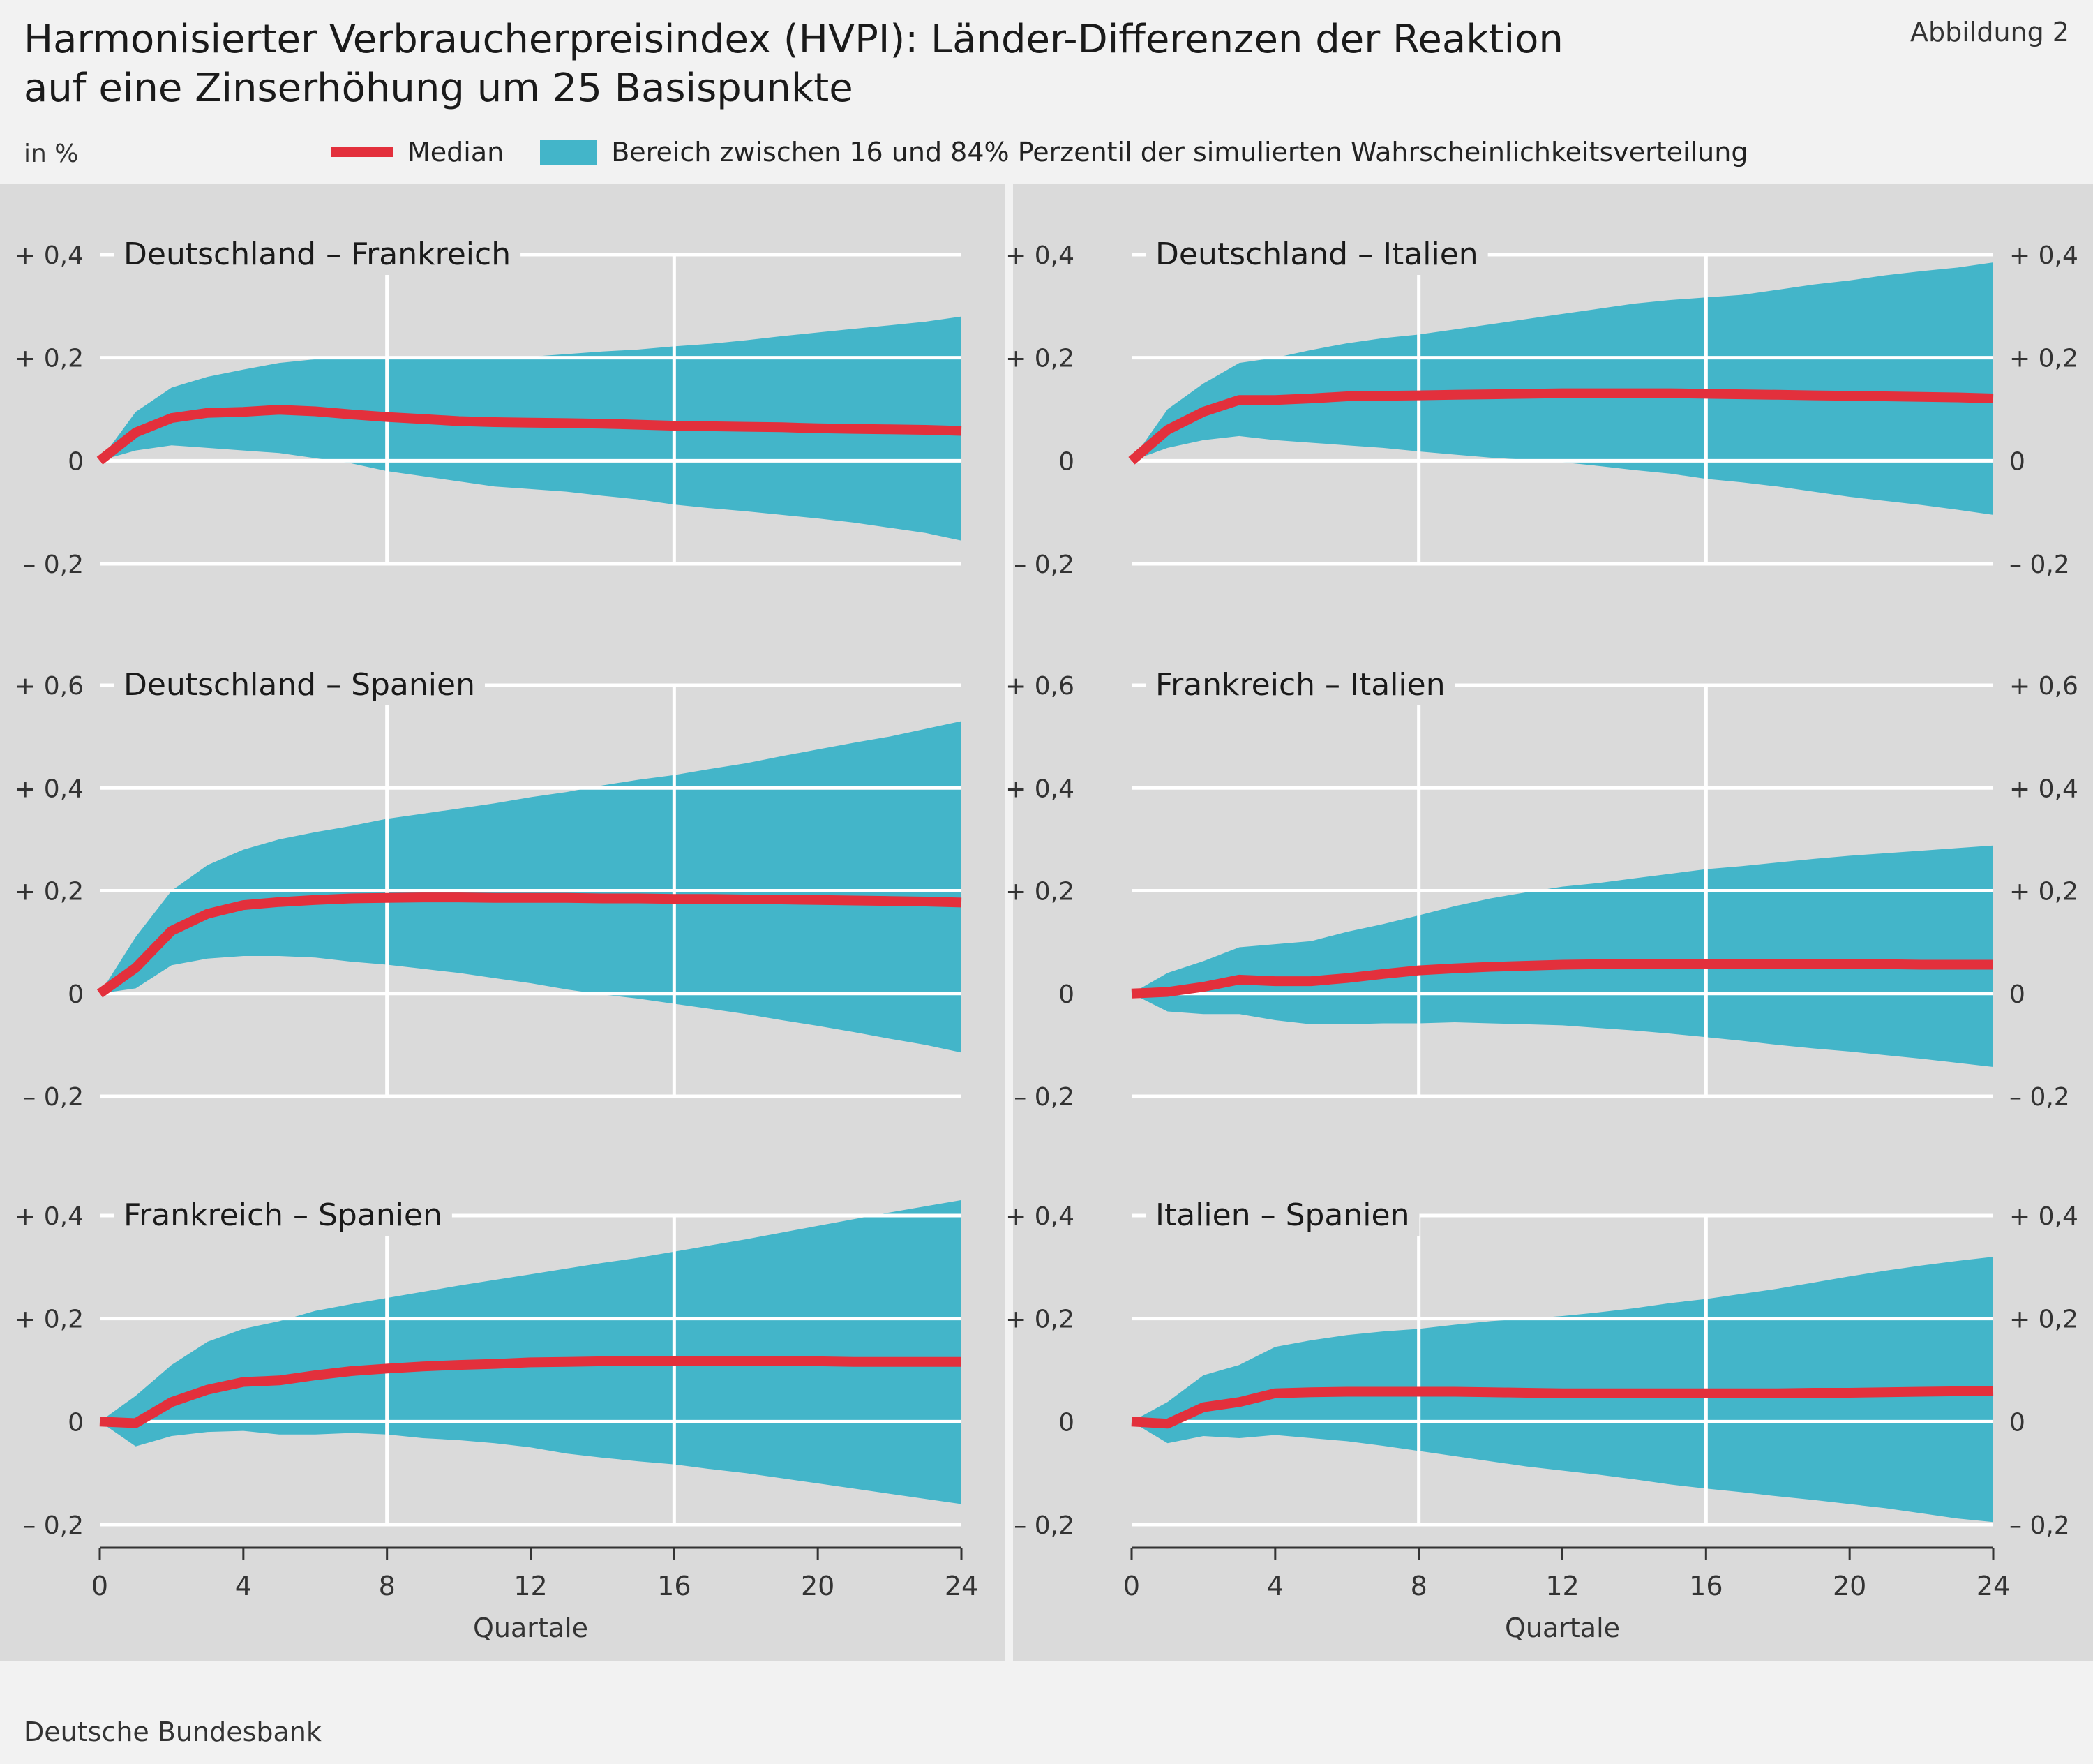 This screenshot has height=1764, width=2093. I want to click on panel-title: Deutschland – Italien, so click(1317, 255).